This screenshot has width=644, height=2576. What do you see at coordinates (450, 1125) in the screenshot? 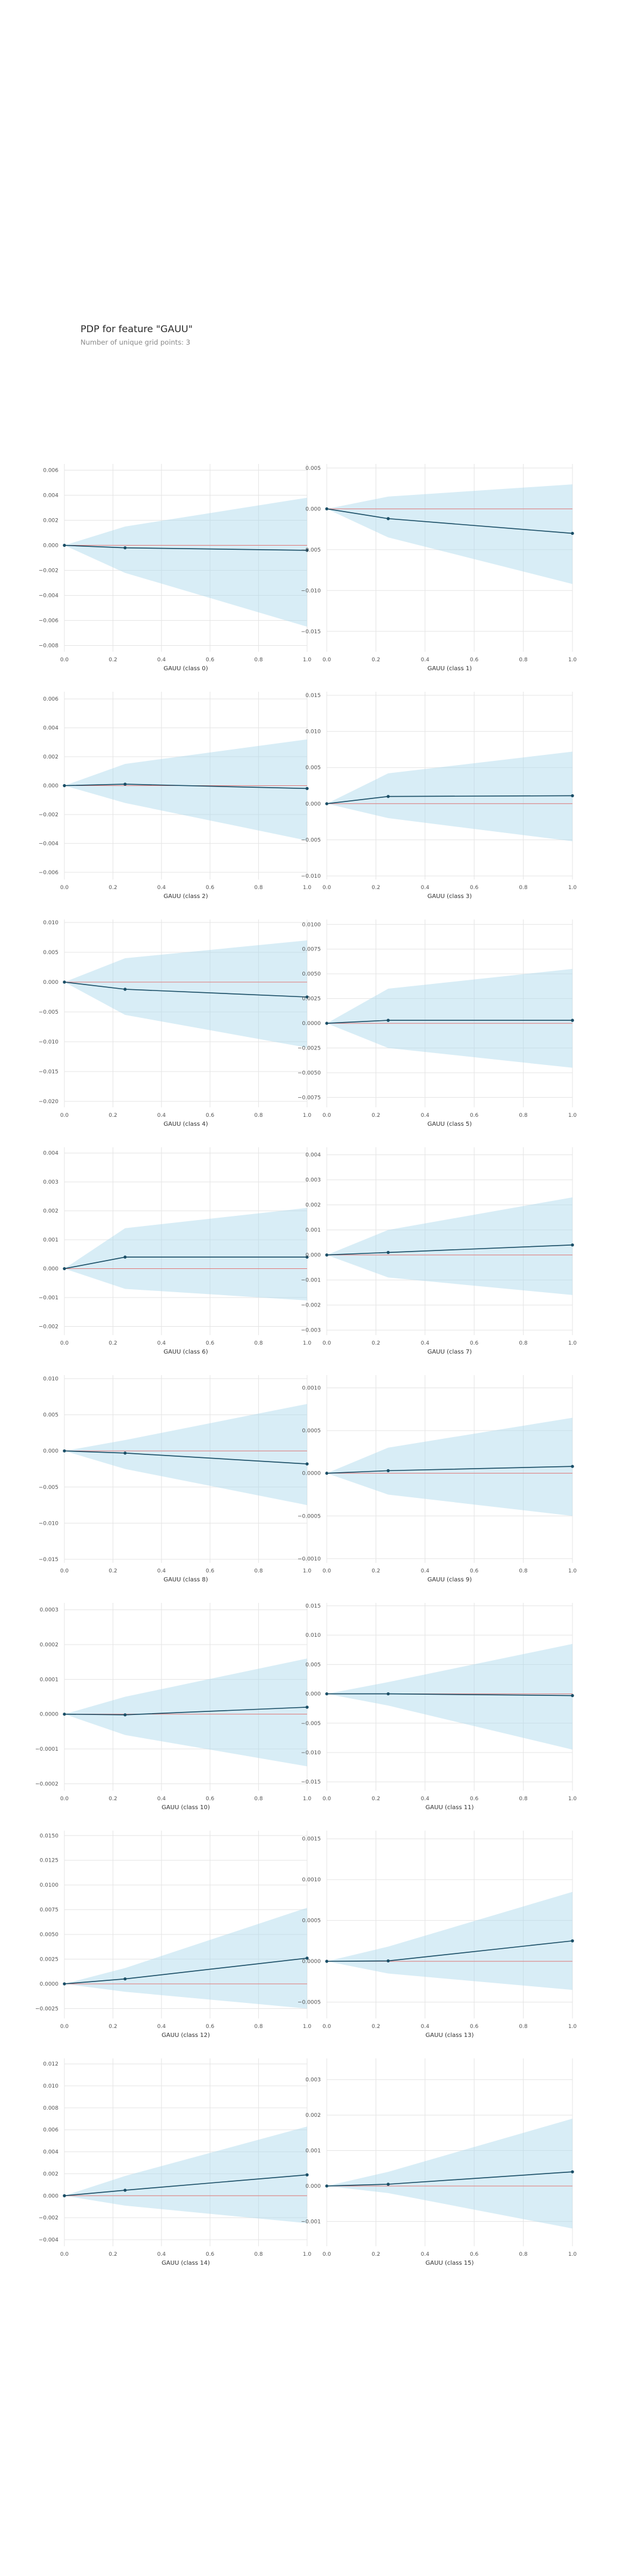
I see `x-axis-label: GAUU (class 5)` at bounding box center [450, 1125].